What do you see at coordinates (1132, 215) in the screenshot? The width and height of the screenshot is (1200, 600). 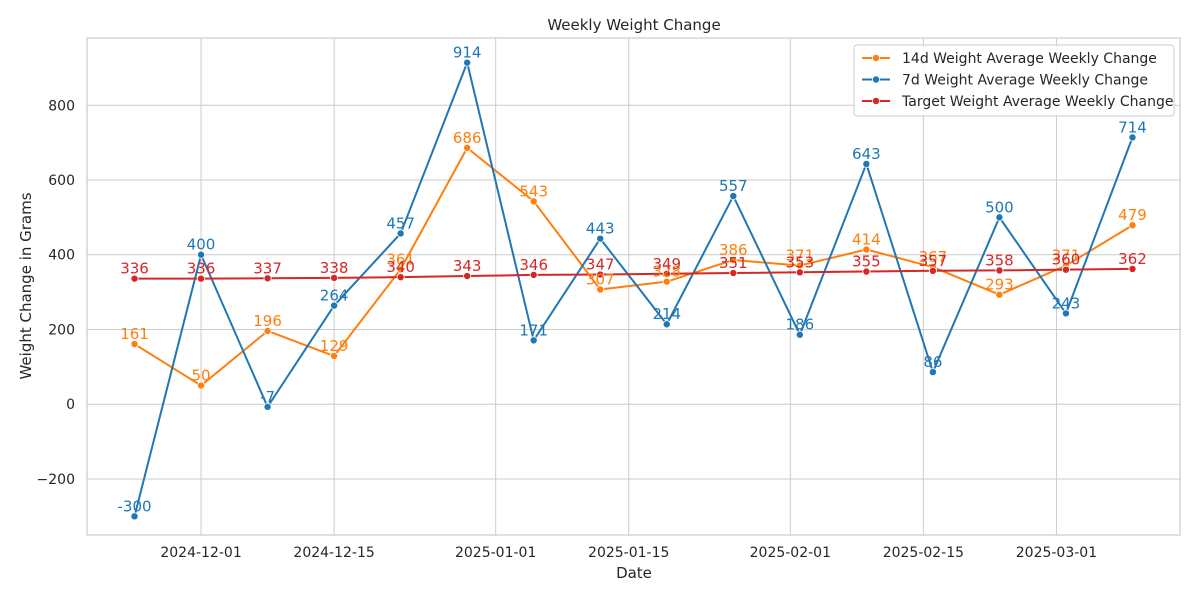 I see `data-label: 479` at bounding box center [1132, 215].